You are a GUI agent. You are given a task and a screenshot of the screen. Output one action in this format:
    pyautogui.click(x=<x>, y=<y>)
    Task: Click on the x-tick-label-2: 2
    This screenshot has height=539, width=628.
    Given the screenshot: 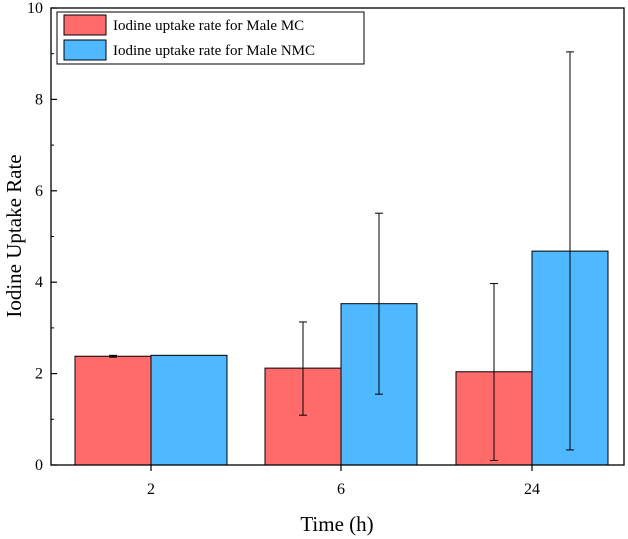 What is the action you would take?
    pyautogui.click(x=151, y=489)
    